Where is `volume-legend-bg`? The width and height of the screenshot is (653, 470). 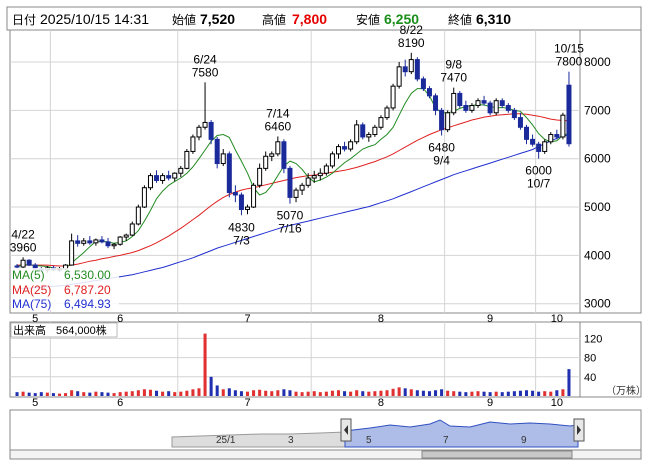
volume-legend-bg is located at coordinates (64, 330).